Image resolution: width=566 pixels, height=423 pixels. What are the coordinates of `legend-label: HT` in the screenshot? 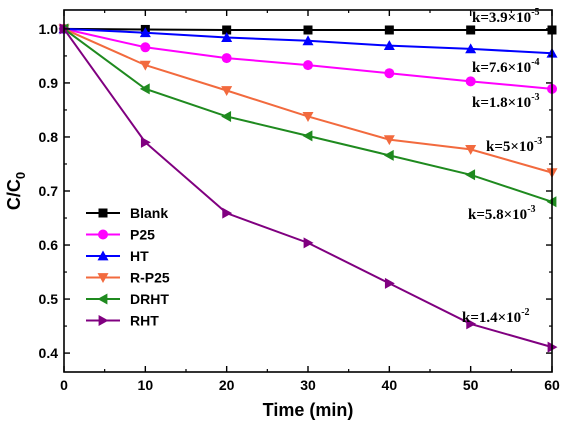 It's located at (139, 256).